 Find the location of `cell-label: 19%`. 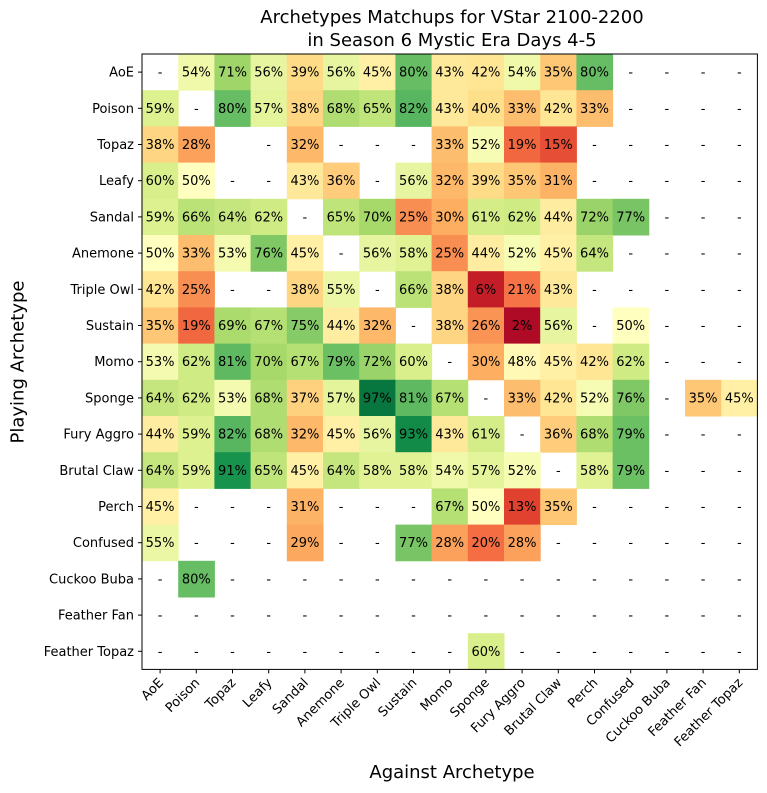

cell-label: 19% is located at coordinates (522, 145).